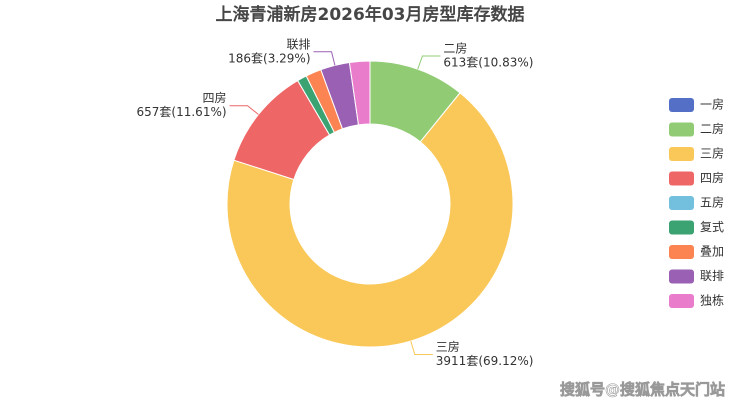 The image size is (740, 406). What do you see at coordinates (182, 112) in the screenshot?
I see `slice-label: 657套(11.61%)` at bounding box center [182, 112].